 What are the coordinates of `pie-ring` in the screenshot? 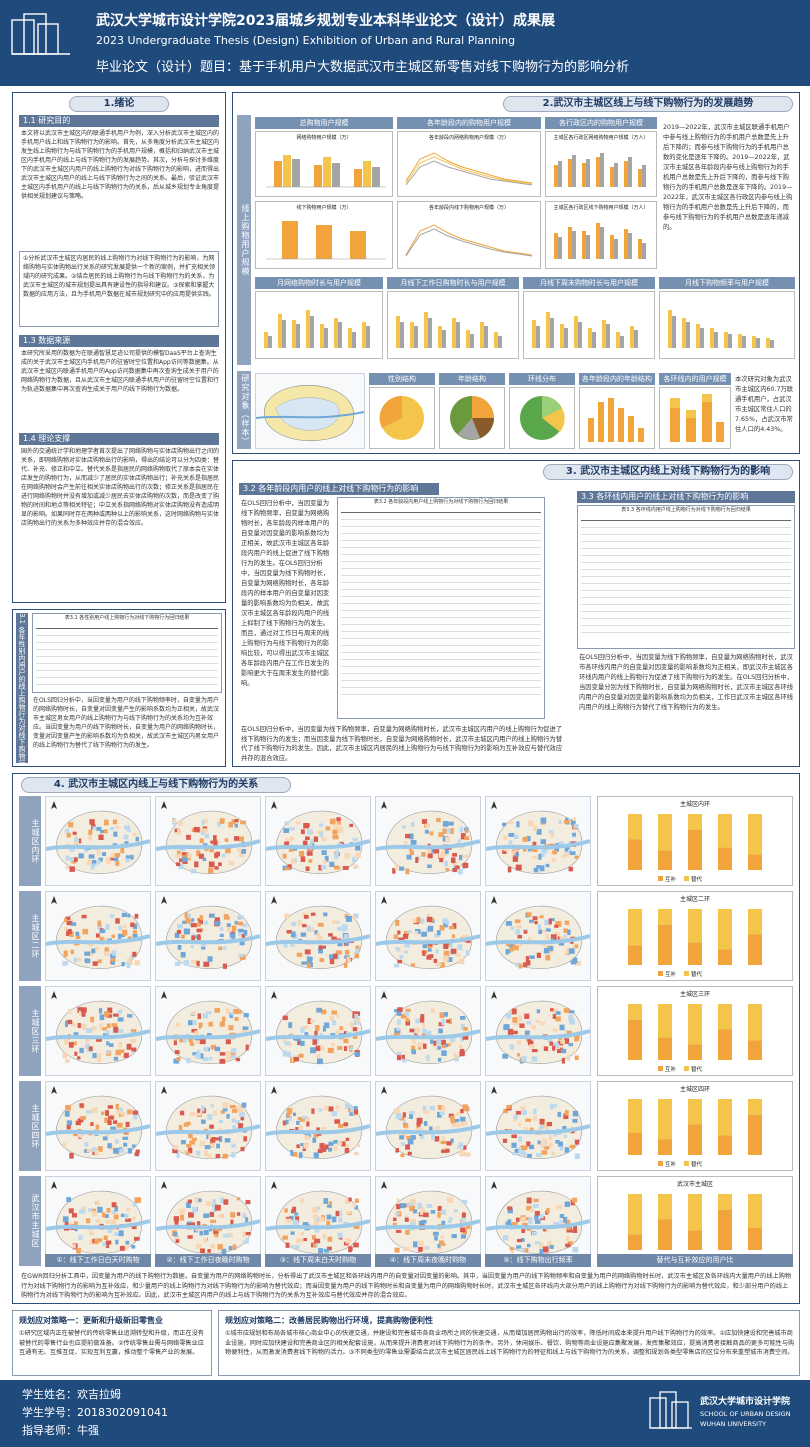 It's located at (542, 418).